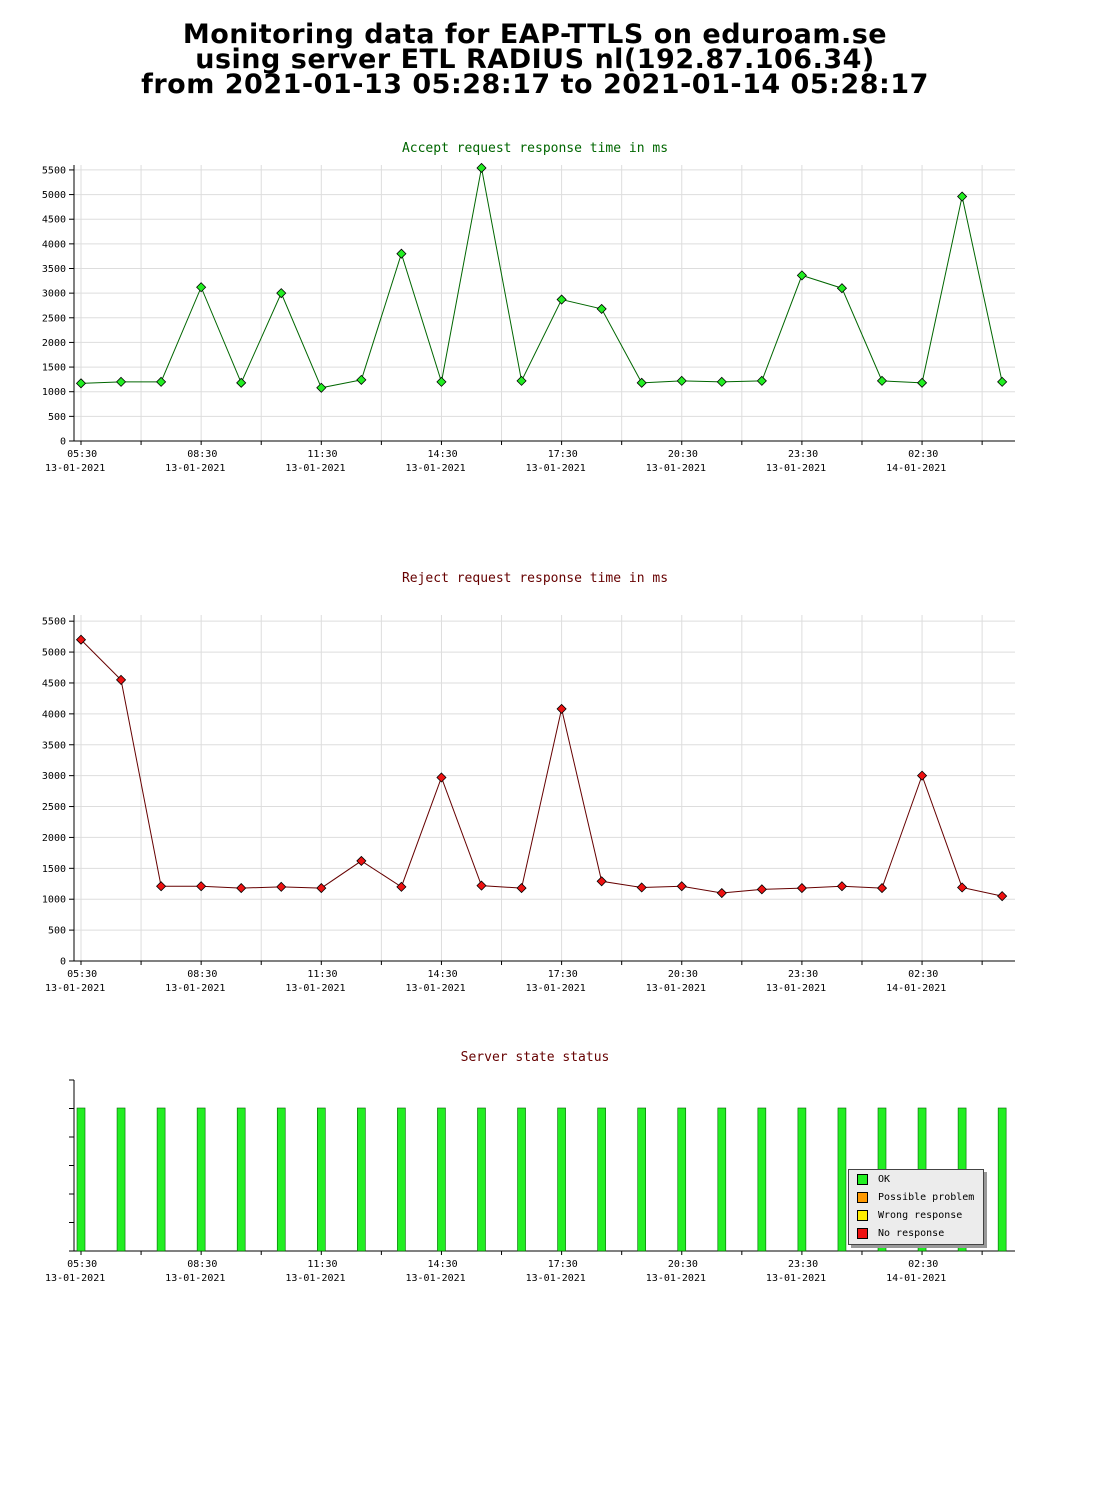 The height and width of the screenshot is (1500, 1100). What do you see at coordinates (54, 392) in the screenshot?
I see `y-tick-label: 1000` at bounding box center [54, 392].